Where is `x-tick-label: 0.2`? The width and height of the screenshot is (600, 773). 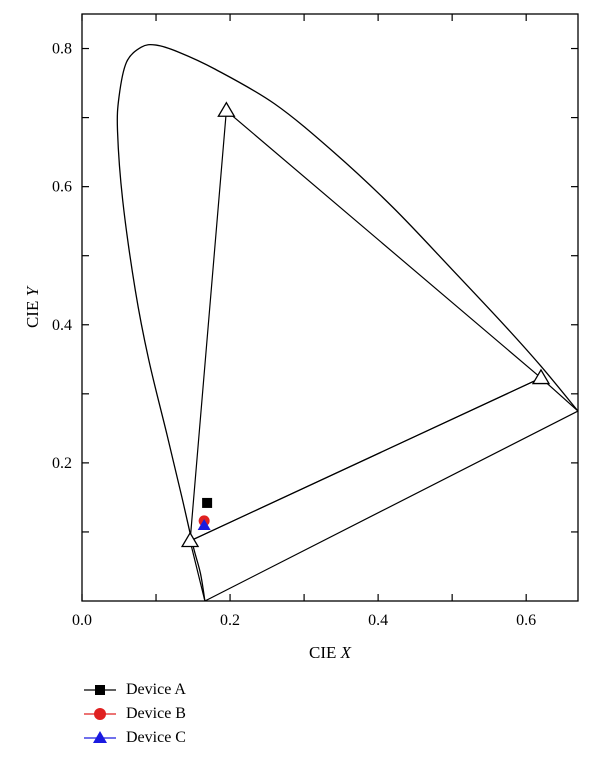 x-tick-label: 0.2 is located at coordinates (230, 620).